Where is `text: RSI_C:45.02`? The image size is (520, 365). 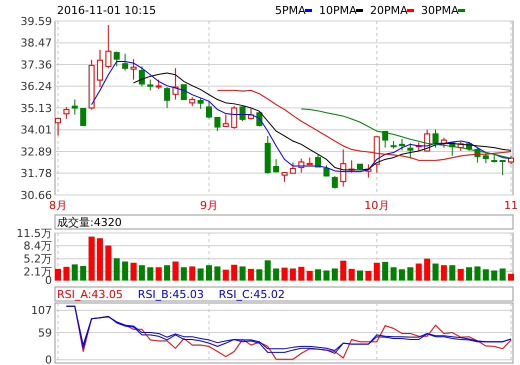
text: RSI_C:45.02 is located at coordinates (251, 294).